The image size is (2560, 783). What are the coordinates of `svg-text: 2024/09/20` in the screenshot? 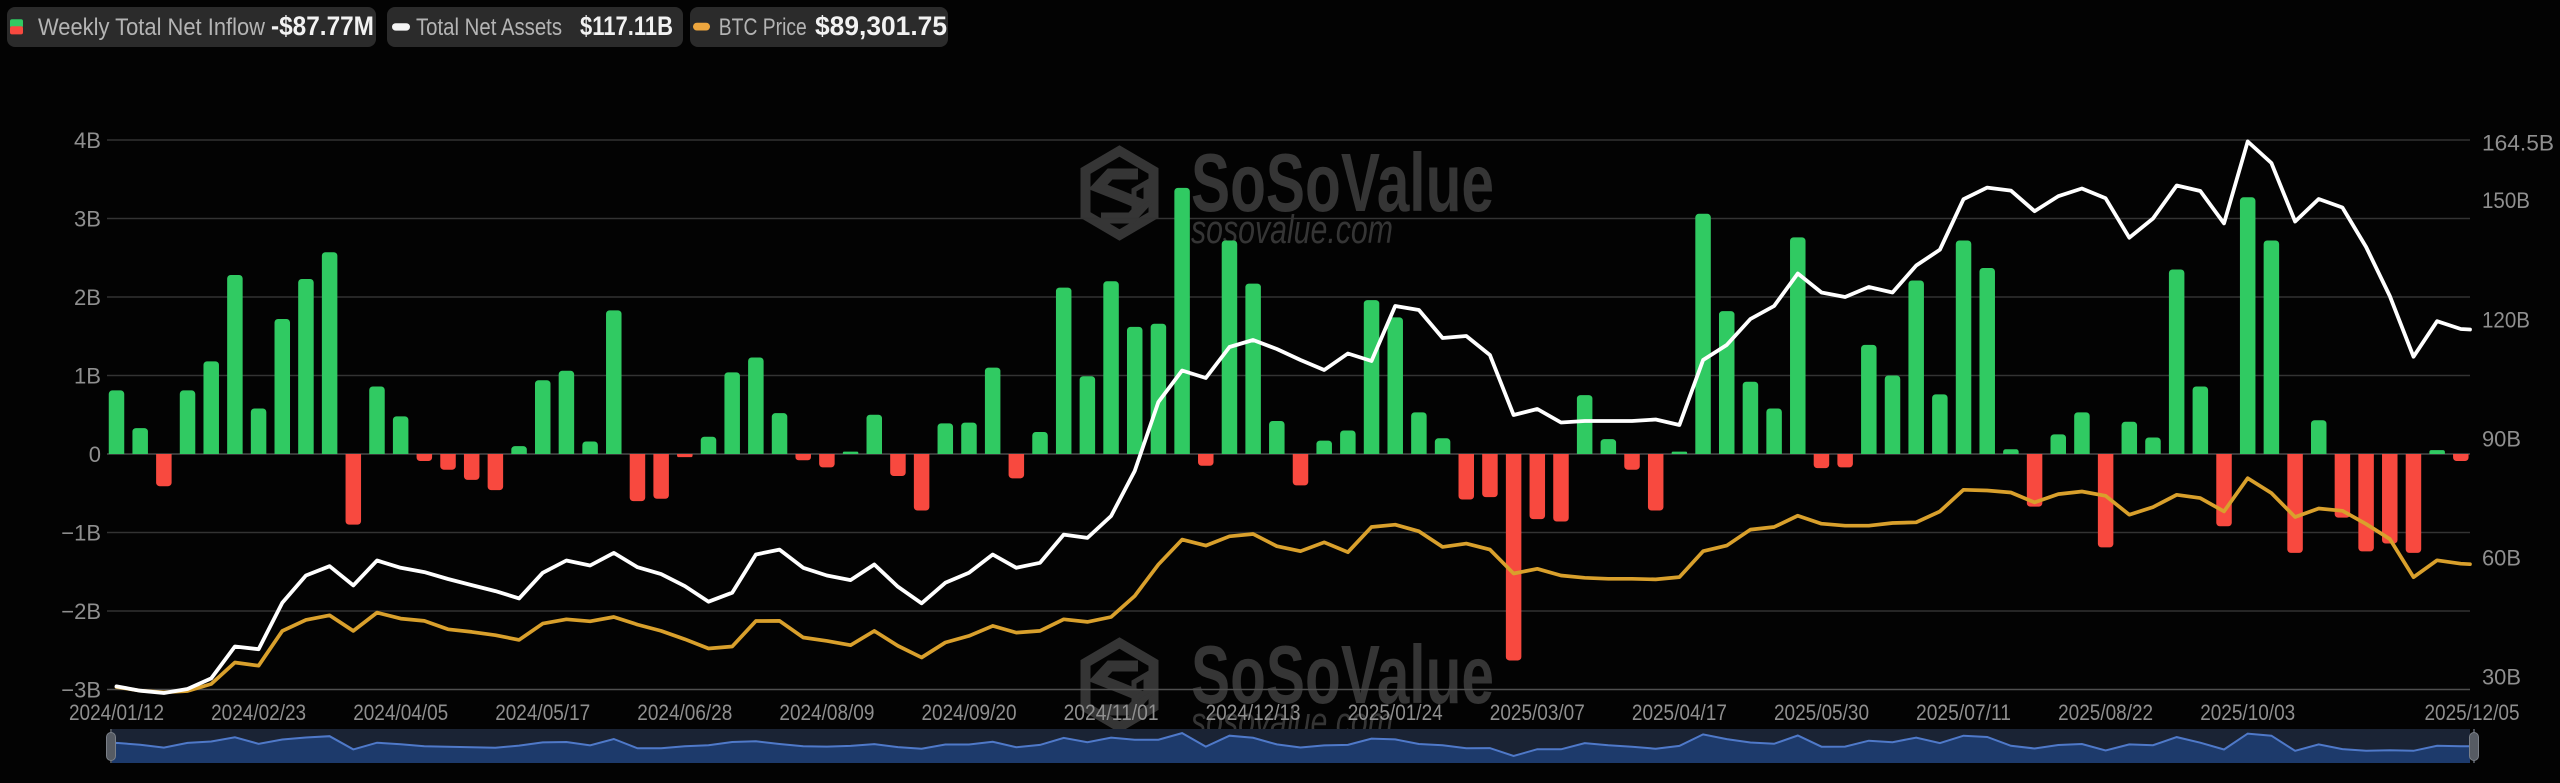 It's located at (969, 712).